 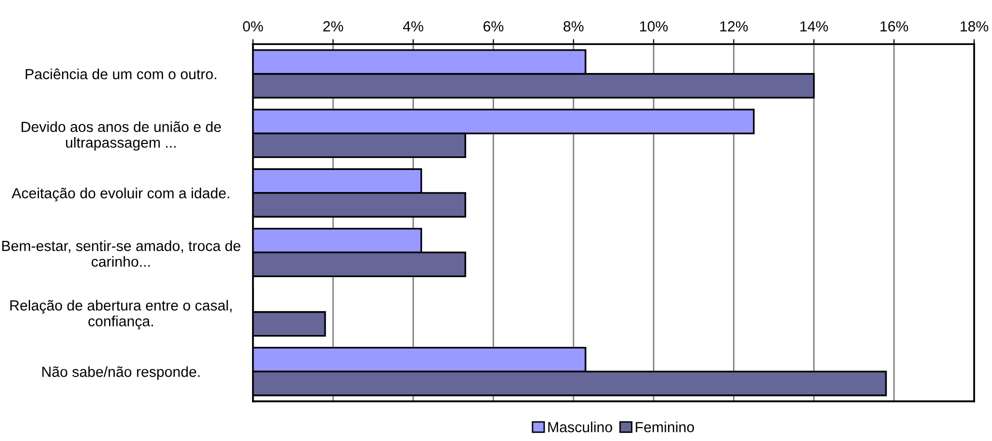 I want to click on x-tick-label: 12%, so click(x=734, y=26).